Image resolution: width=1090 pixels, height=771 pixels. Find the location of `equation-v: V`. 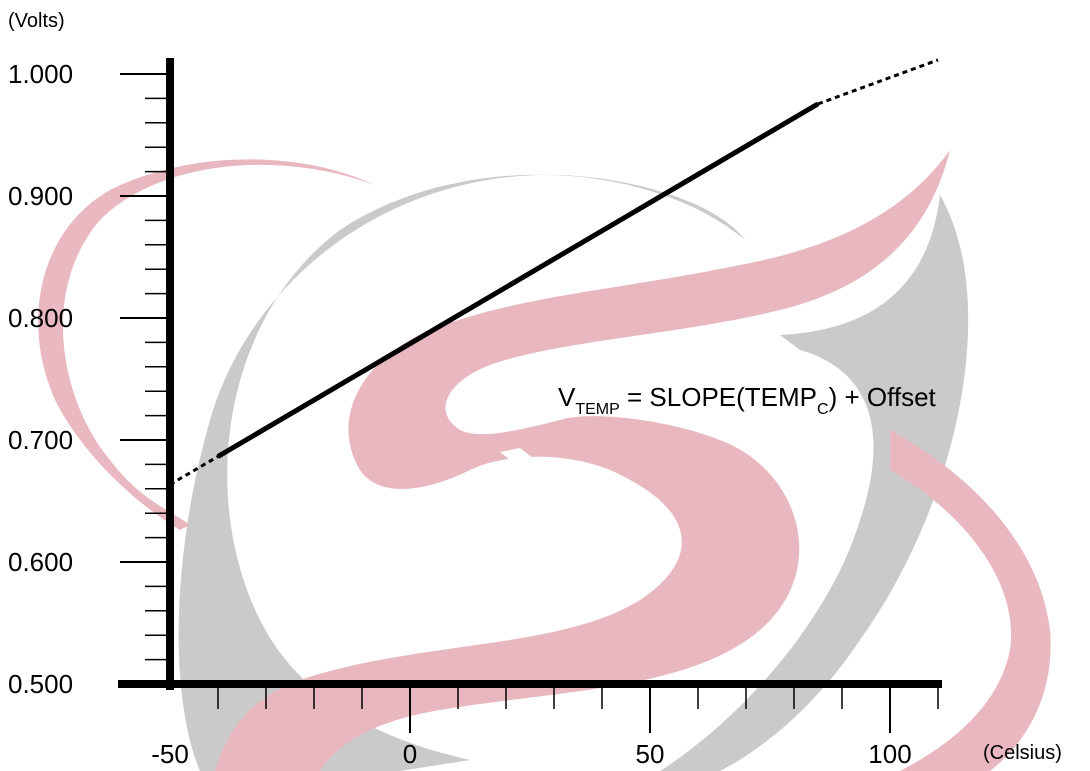

equation-v: V is located at coordinates (567, 397).